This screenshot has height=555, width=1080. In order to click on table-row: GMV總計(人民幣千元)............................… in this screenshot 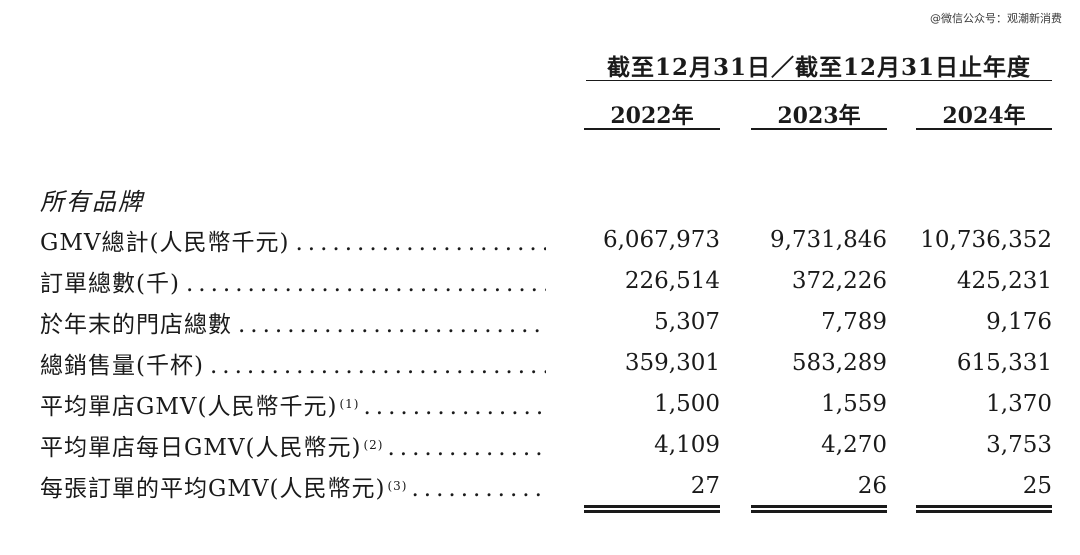, I will do `click(550, 240)`.